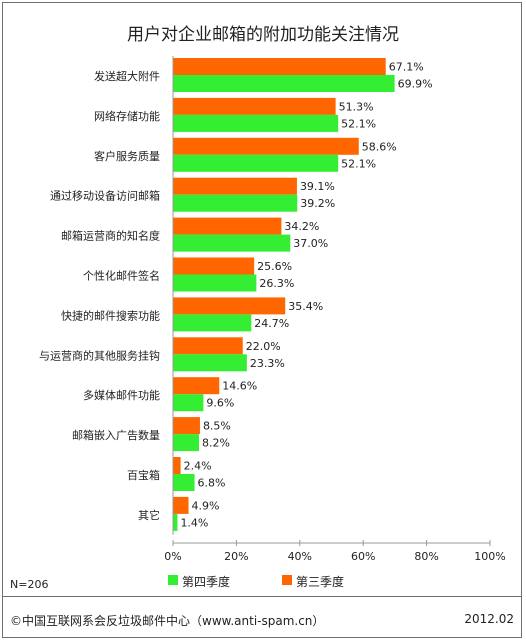 This screenshot has width=526, height=642. I want to click on category-label: 多媒体邮件功能, so click(121, 395).